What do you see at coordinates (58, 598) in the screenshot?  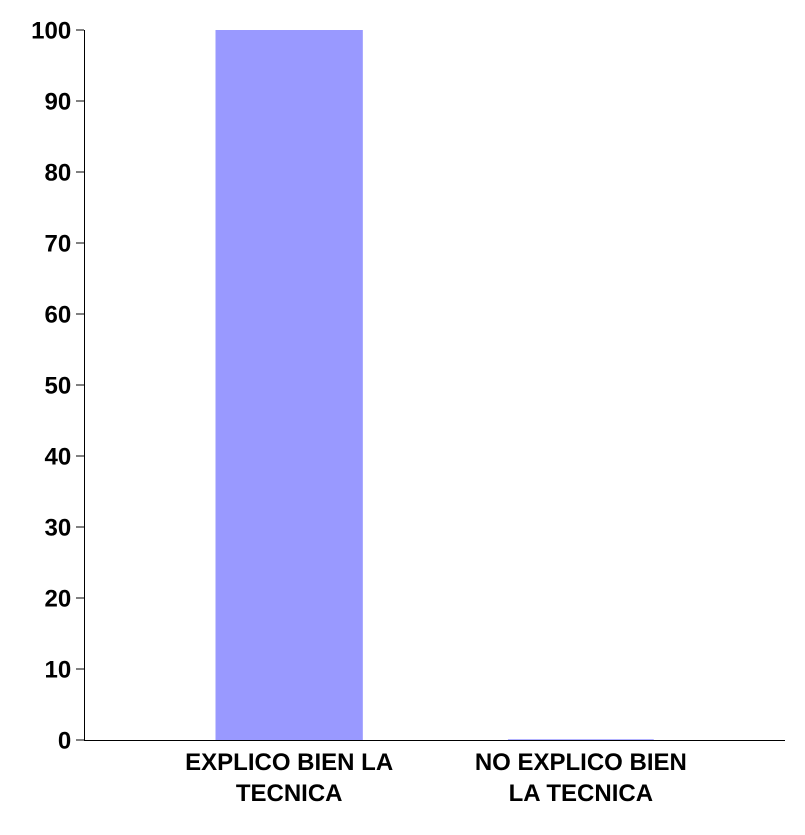 I see `y-tick-label: 20` at bounding box center [58, 598].